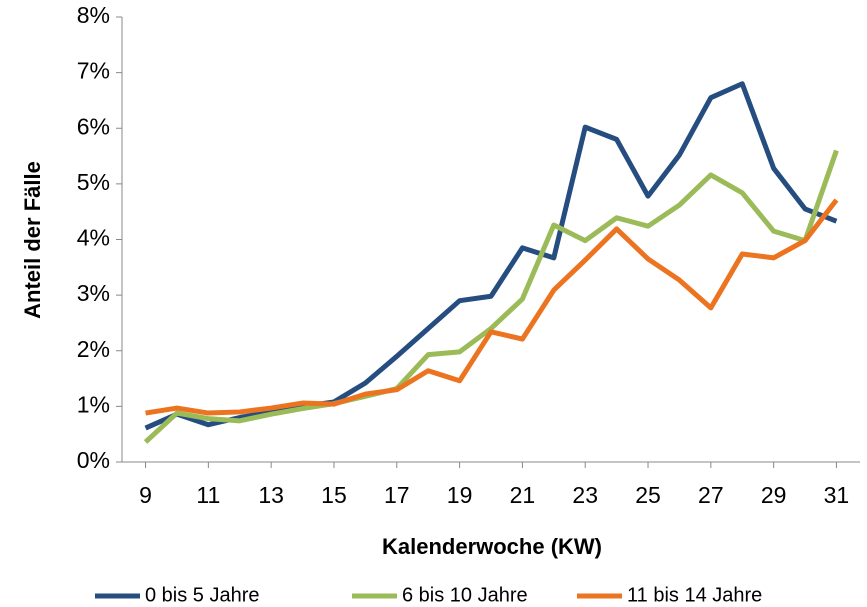 The height and width of the screenshot is (607, 867). What do you see at coordinates (93, 126) in the screenshot?
I see `y-tick-label: 6%` at bounding box center [93, 126].